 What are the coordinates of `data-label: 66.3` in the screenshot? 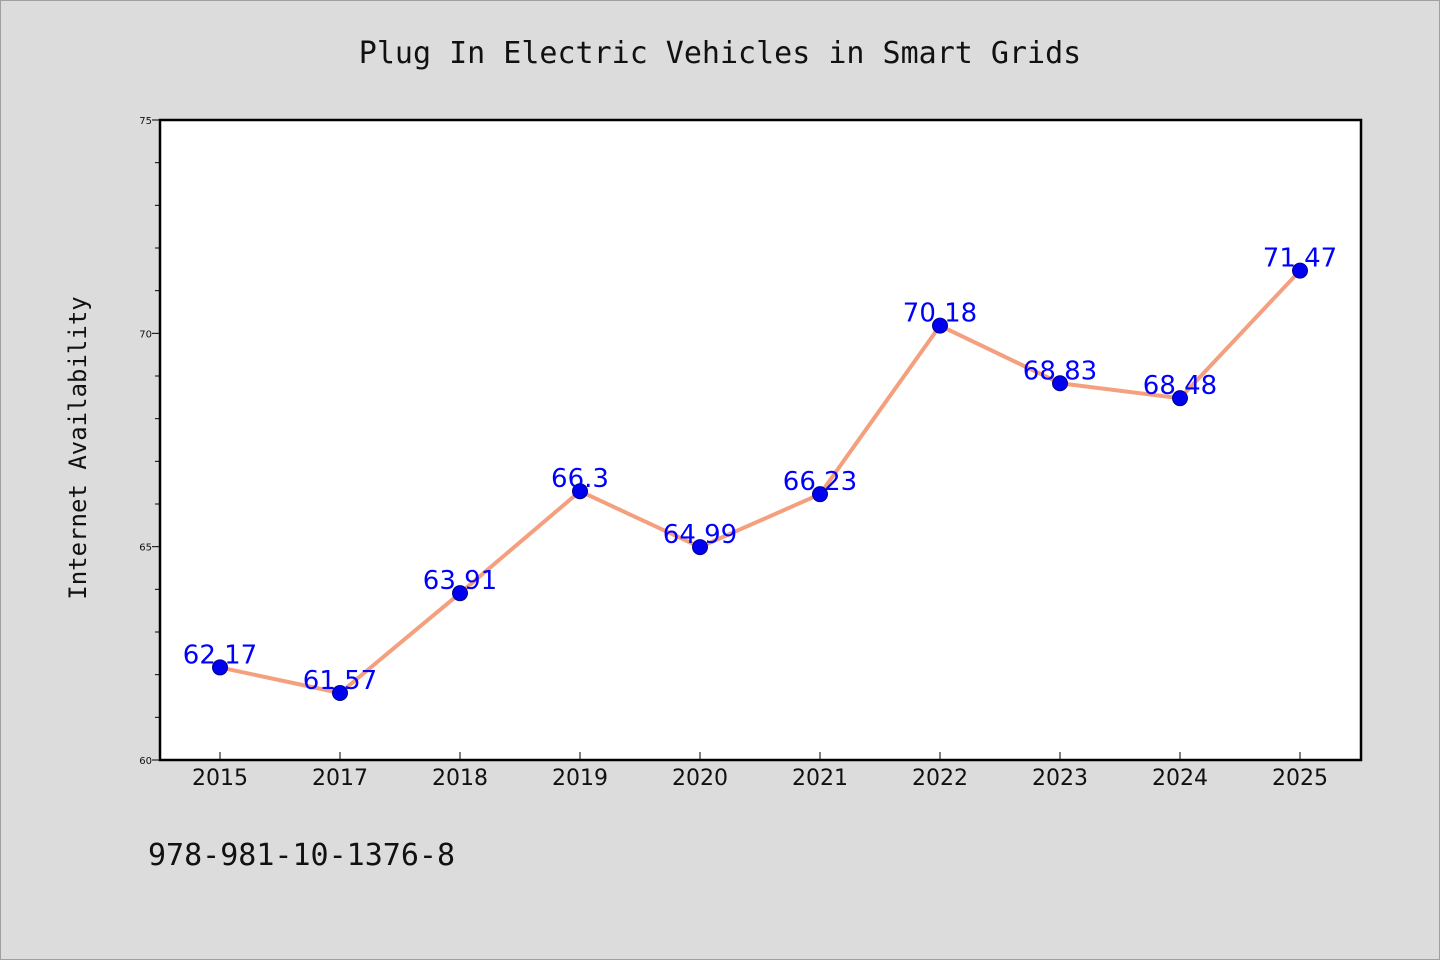 It's located at (580, 479).